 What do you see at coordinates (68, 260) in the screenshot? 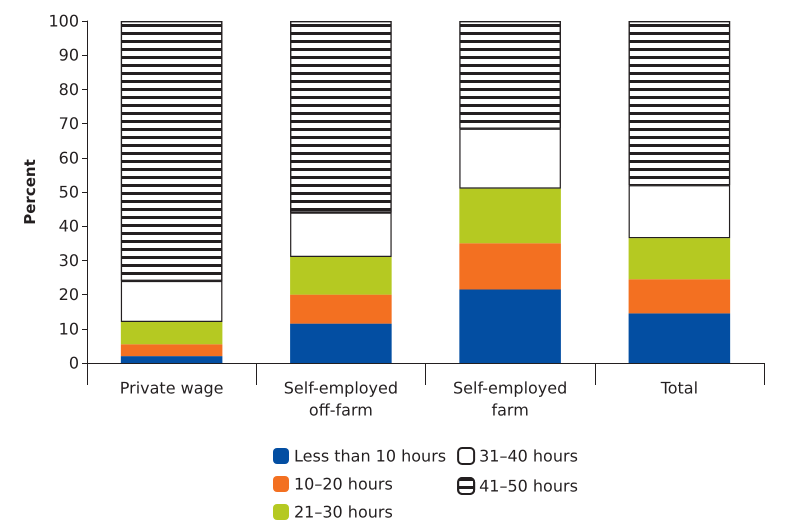
I see `y-tick-label: 30` at bounding box center [68, 260].